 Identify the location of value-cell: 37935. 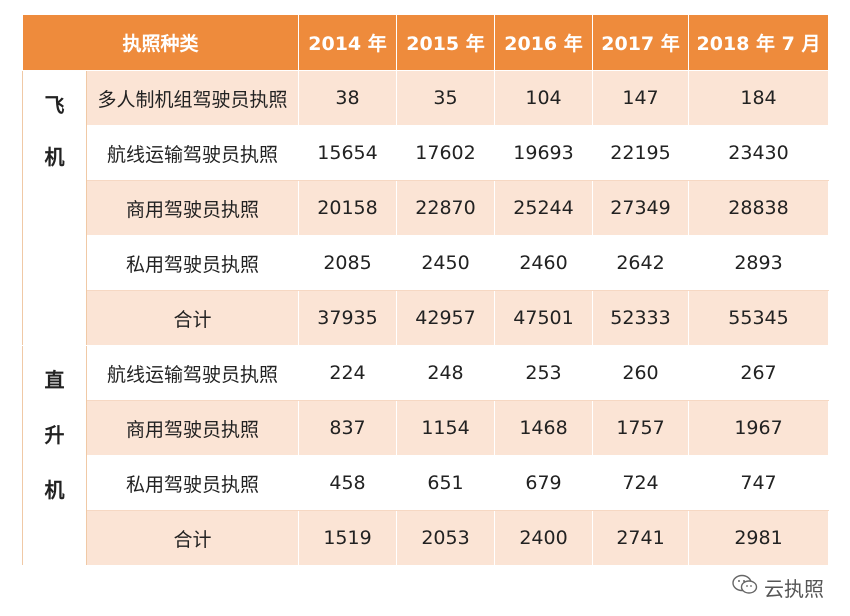
(348, 318).